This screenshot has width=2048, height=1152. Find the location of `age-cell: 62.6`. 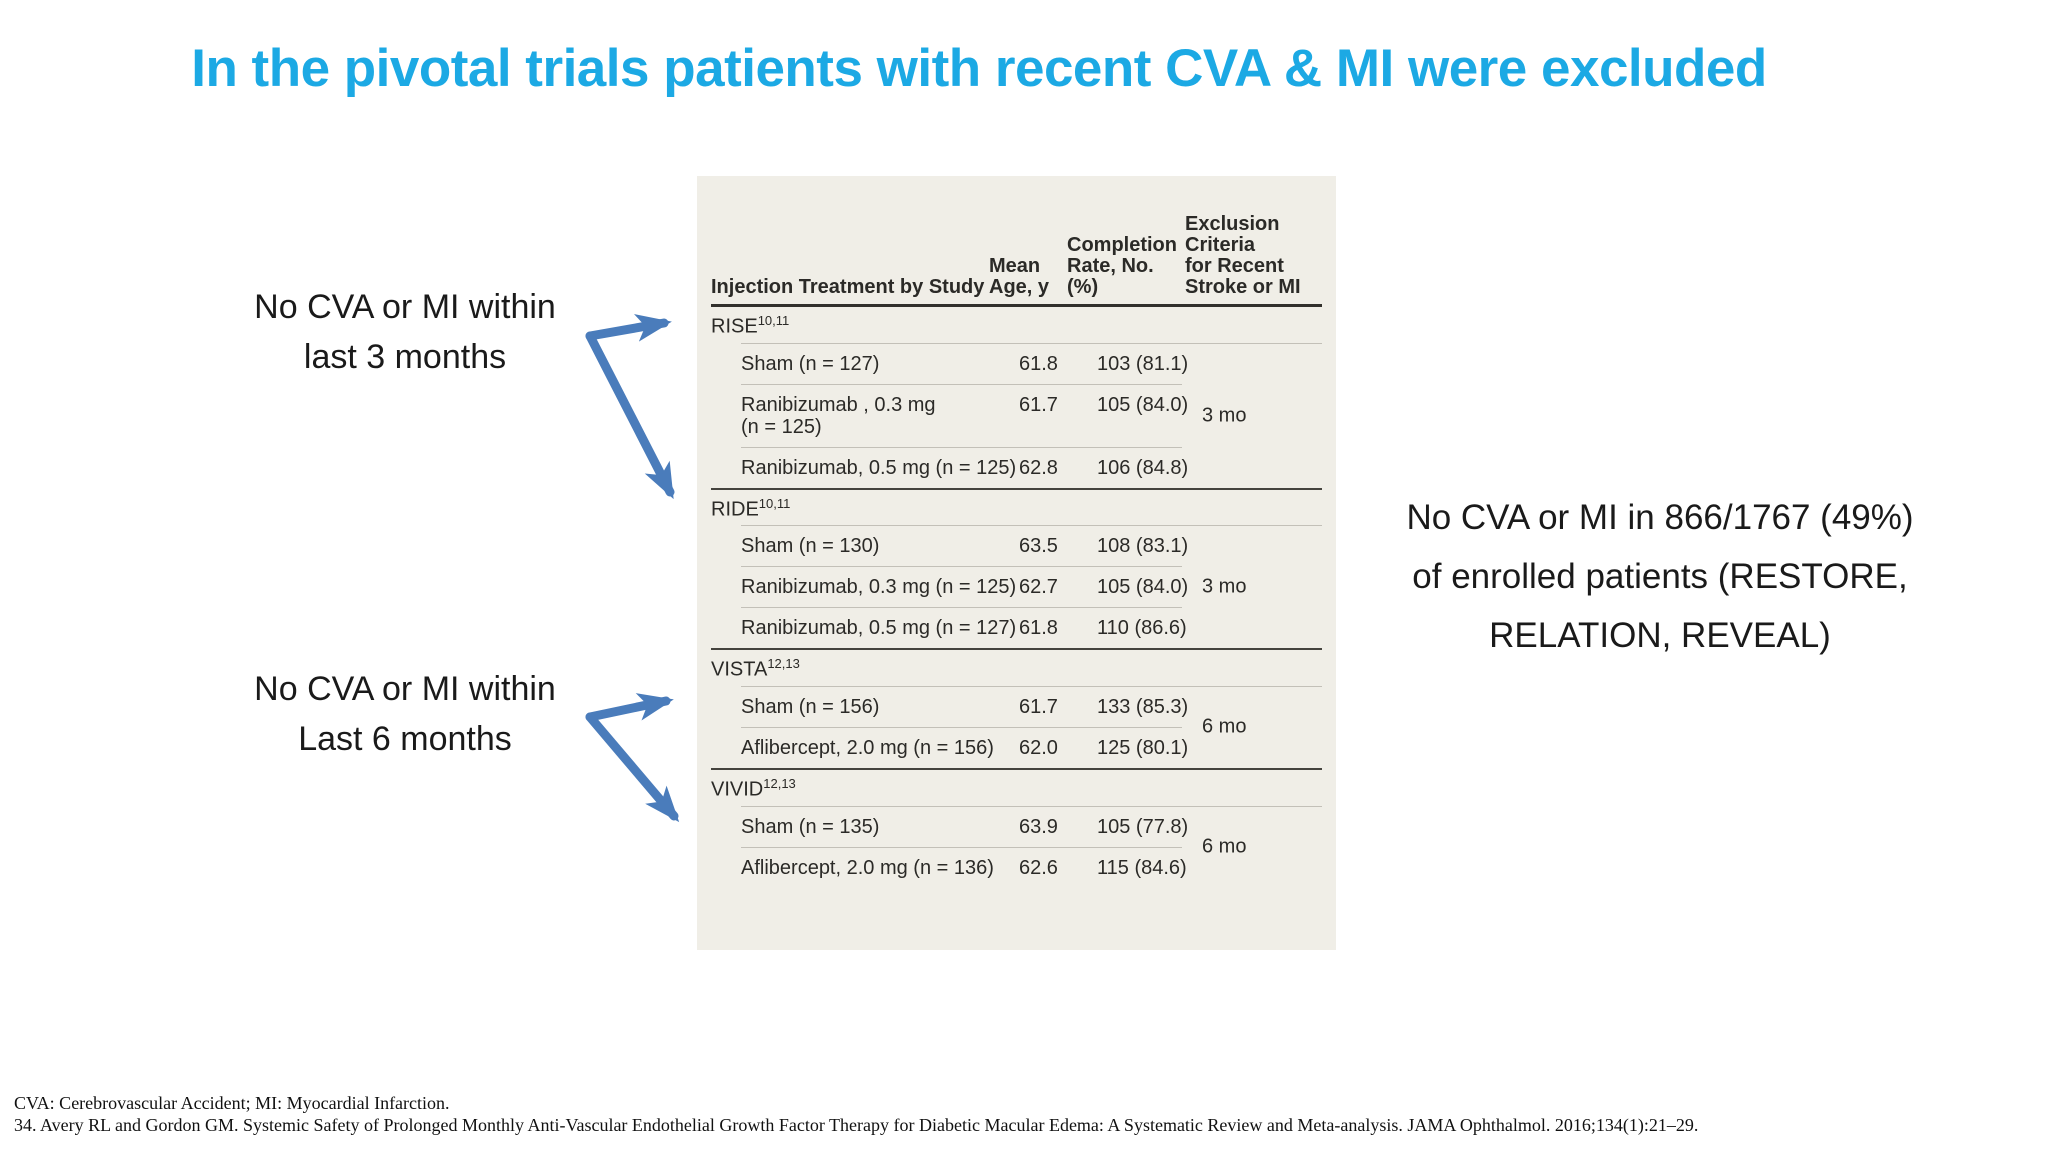

age-cell: 62.6 is located at coordinates (1038, 867).